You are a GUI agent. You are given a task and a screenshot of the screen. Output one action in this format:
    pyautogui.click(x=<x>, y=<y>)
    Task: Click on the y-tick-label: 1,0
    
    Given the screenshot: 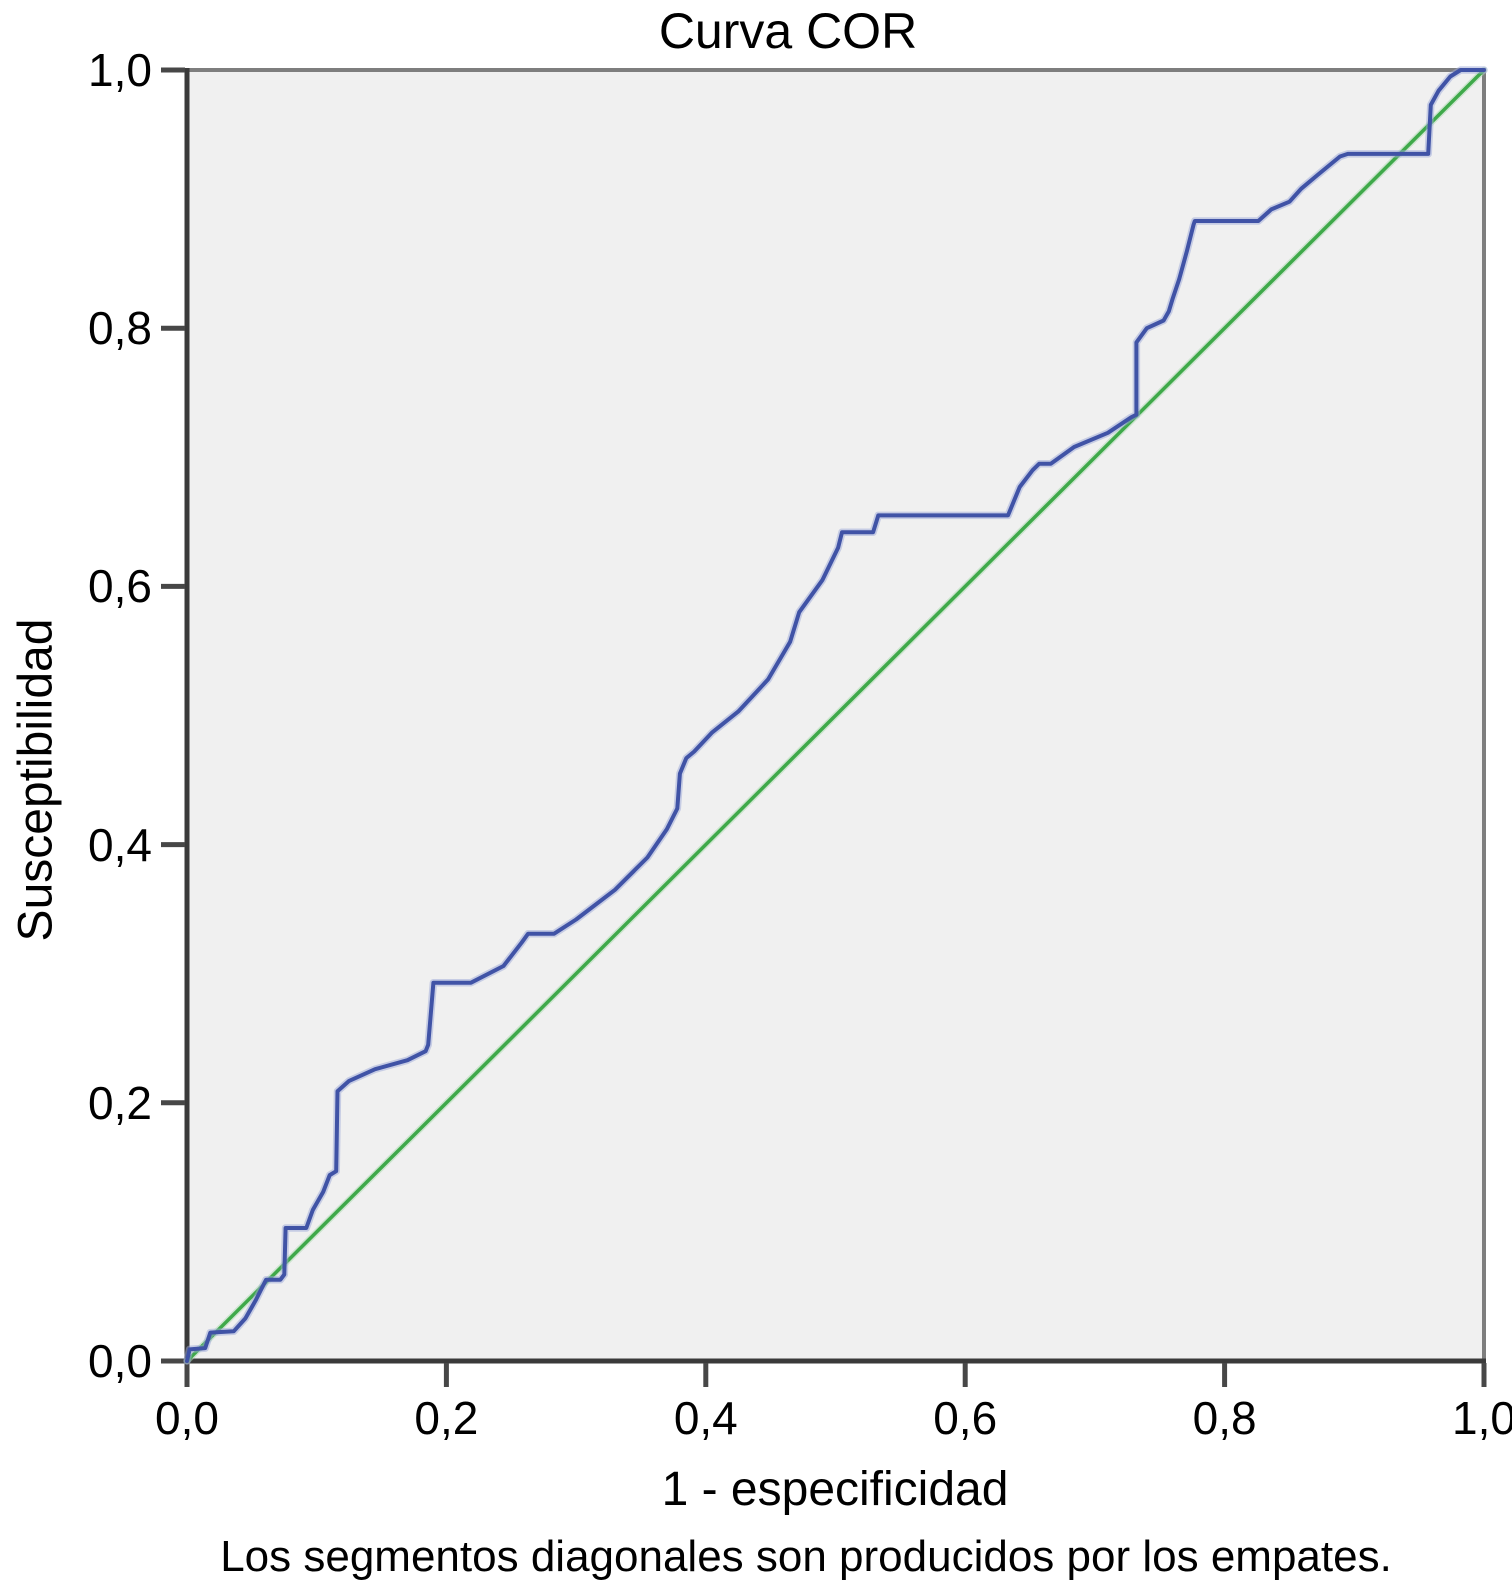 What is the action you would take?
    pyautogui.click(x=120, y=70)
    